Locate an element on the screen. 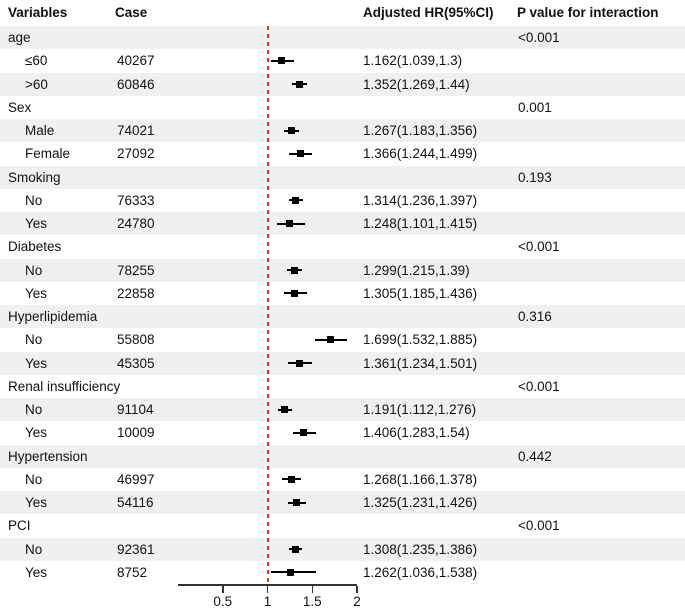  row-p-value: 0.193 is located at coordinates (535, 177).